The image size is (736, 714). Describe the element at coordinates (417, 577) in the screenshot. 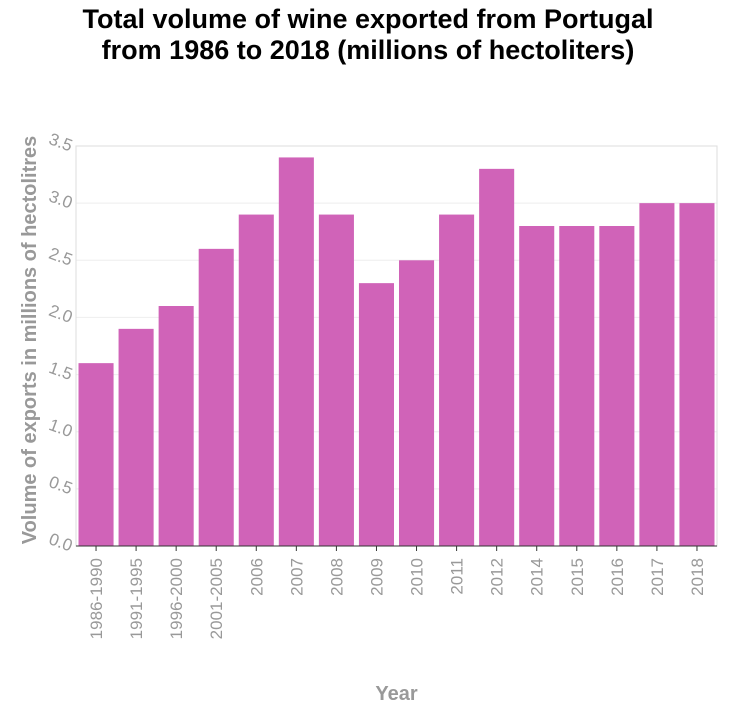

I see `x-tick-label: 2010` at that location.